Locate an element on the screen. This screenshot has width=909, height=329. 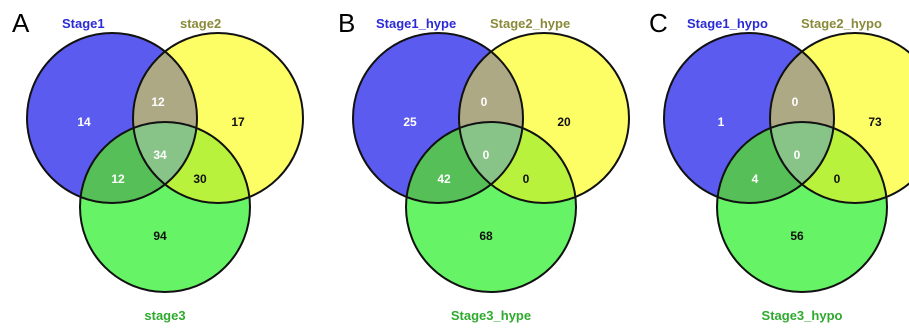
set3-label: stage3 is located at coordinates (164, 315).